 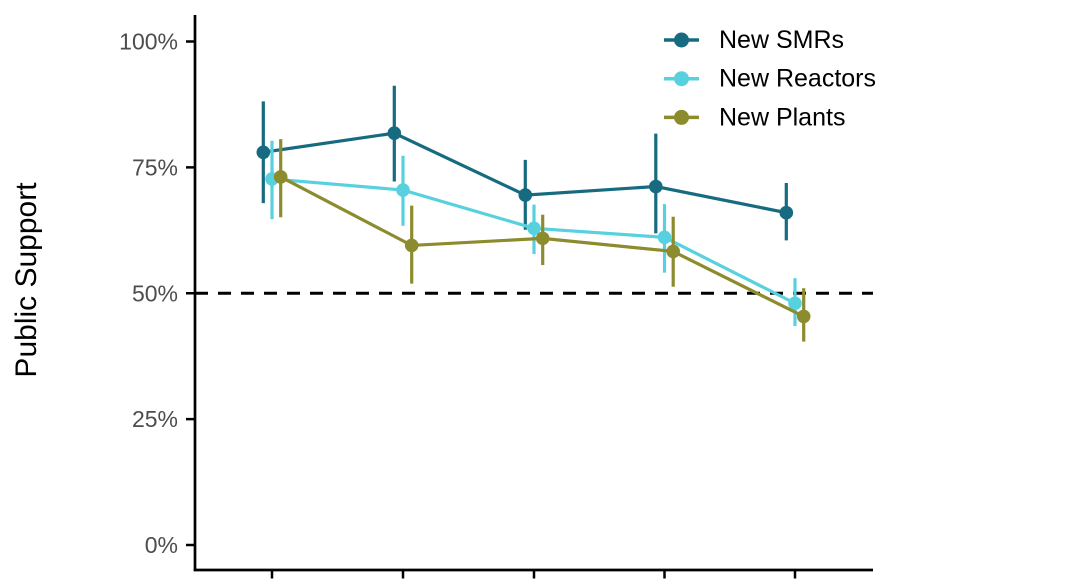 I want to click on legend-item-new-plants: New Plants, so click(x=754, y=117).